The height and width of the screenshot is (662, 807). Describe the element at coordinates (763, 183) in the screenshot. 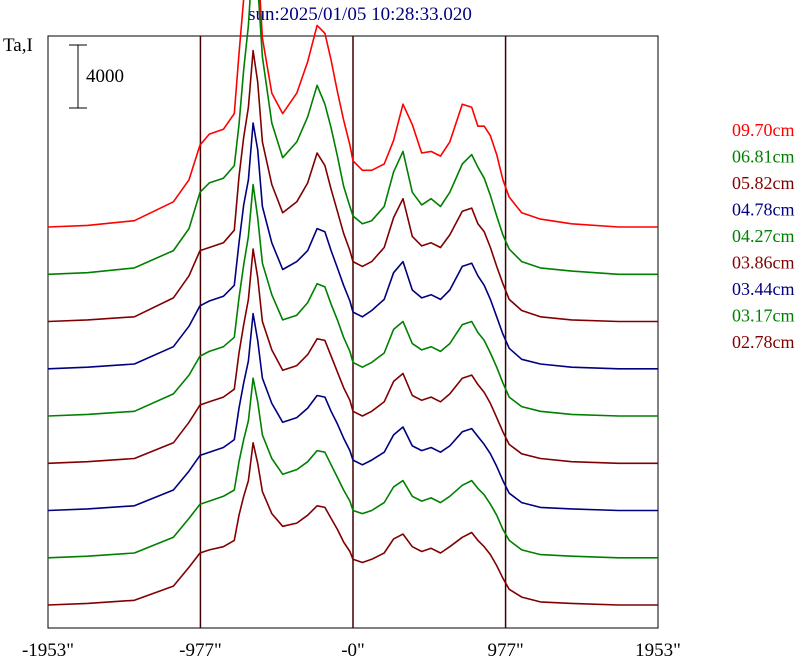

I see `legend-entry-05.82cm: 05.82cm` at that location.